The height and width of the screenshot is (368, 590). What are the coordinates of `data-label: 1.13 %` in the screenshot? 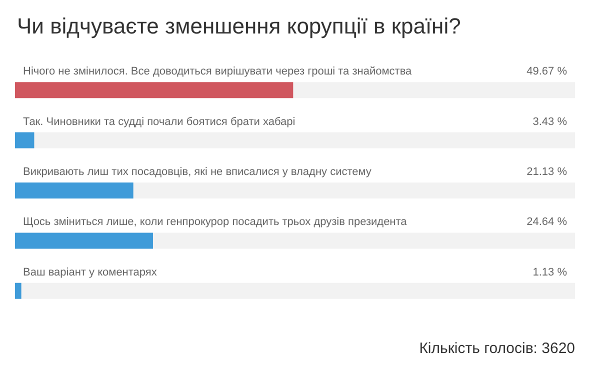 It's located at (550, 272).